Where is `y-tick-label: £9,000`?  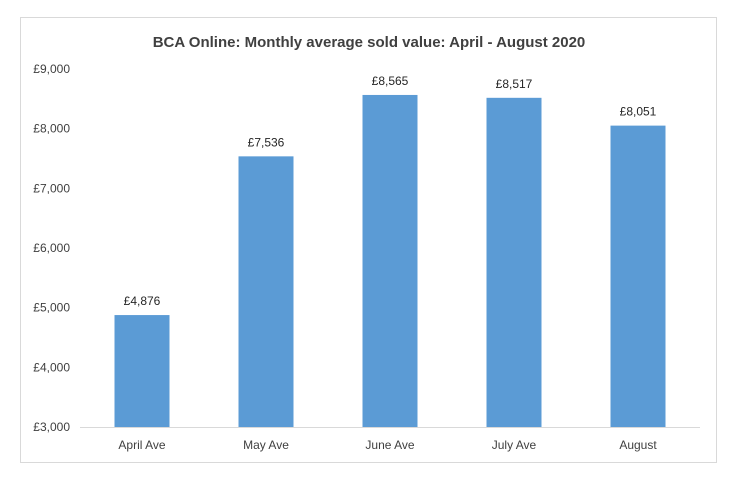
y-tick-label: £9,000 is located at coordinates (51, 69).